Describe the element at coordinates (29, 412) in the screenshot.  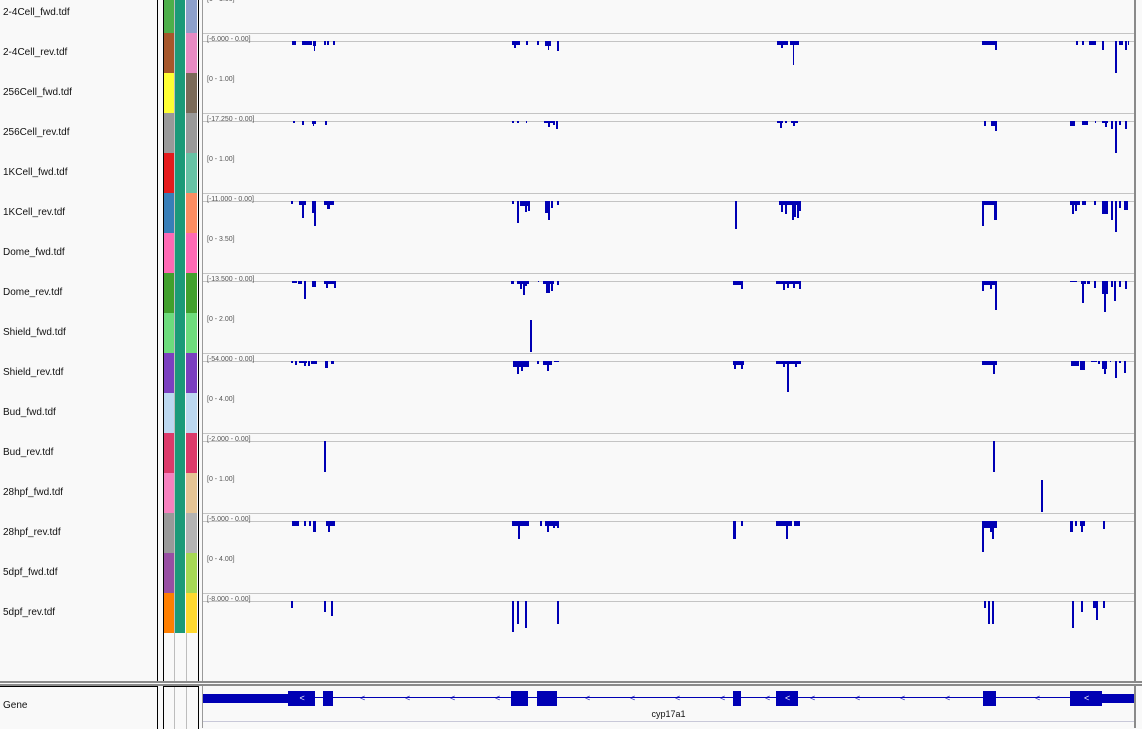
I see `track-name-bud_fwd-tdf: Bud_fwd.tdf` at that location.